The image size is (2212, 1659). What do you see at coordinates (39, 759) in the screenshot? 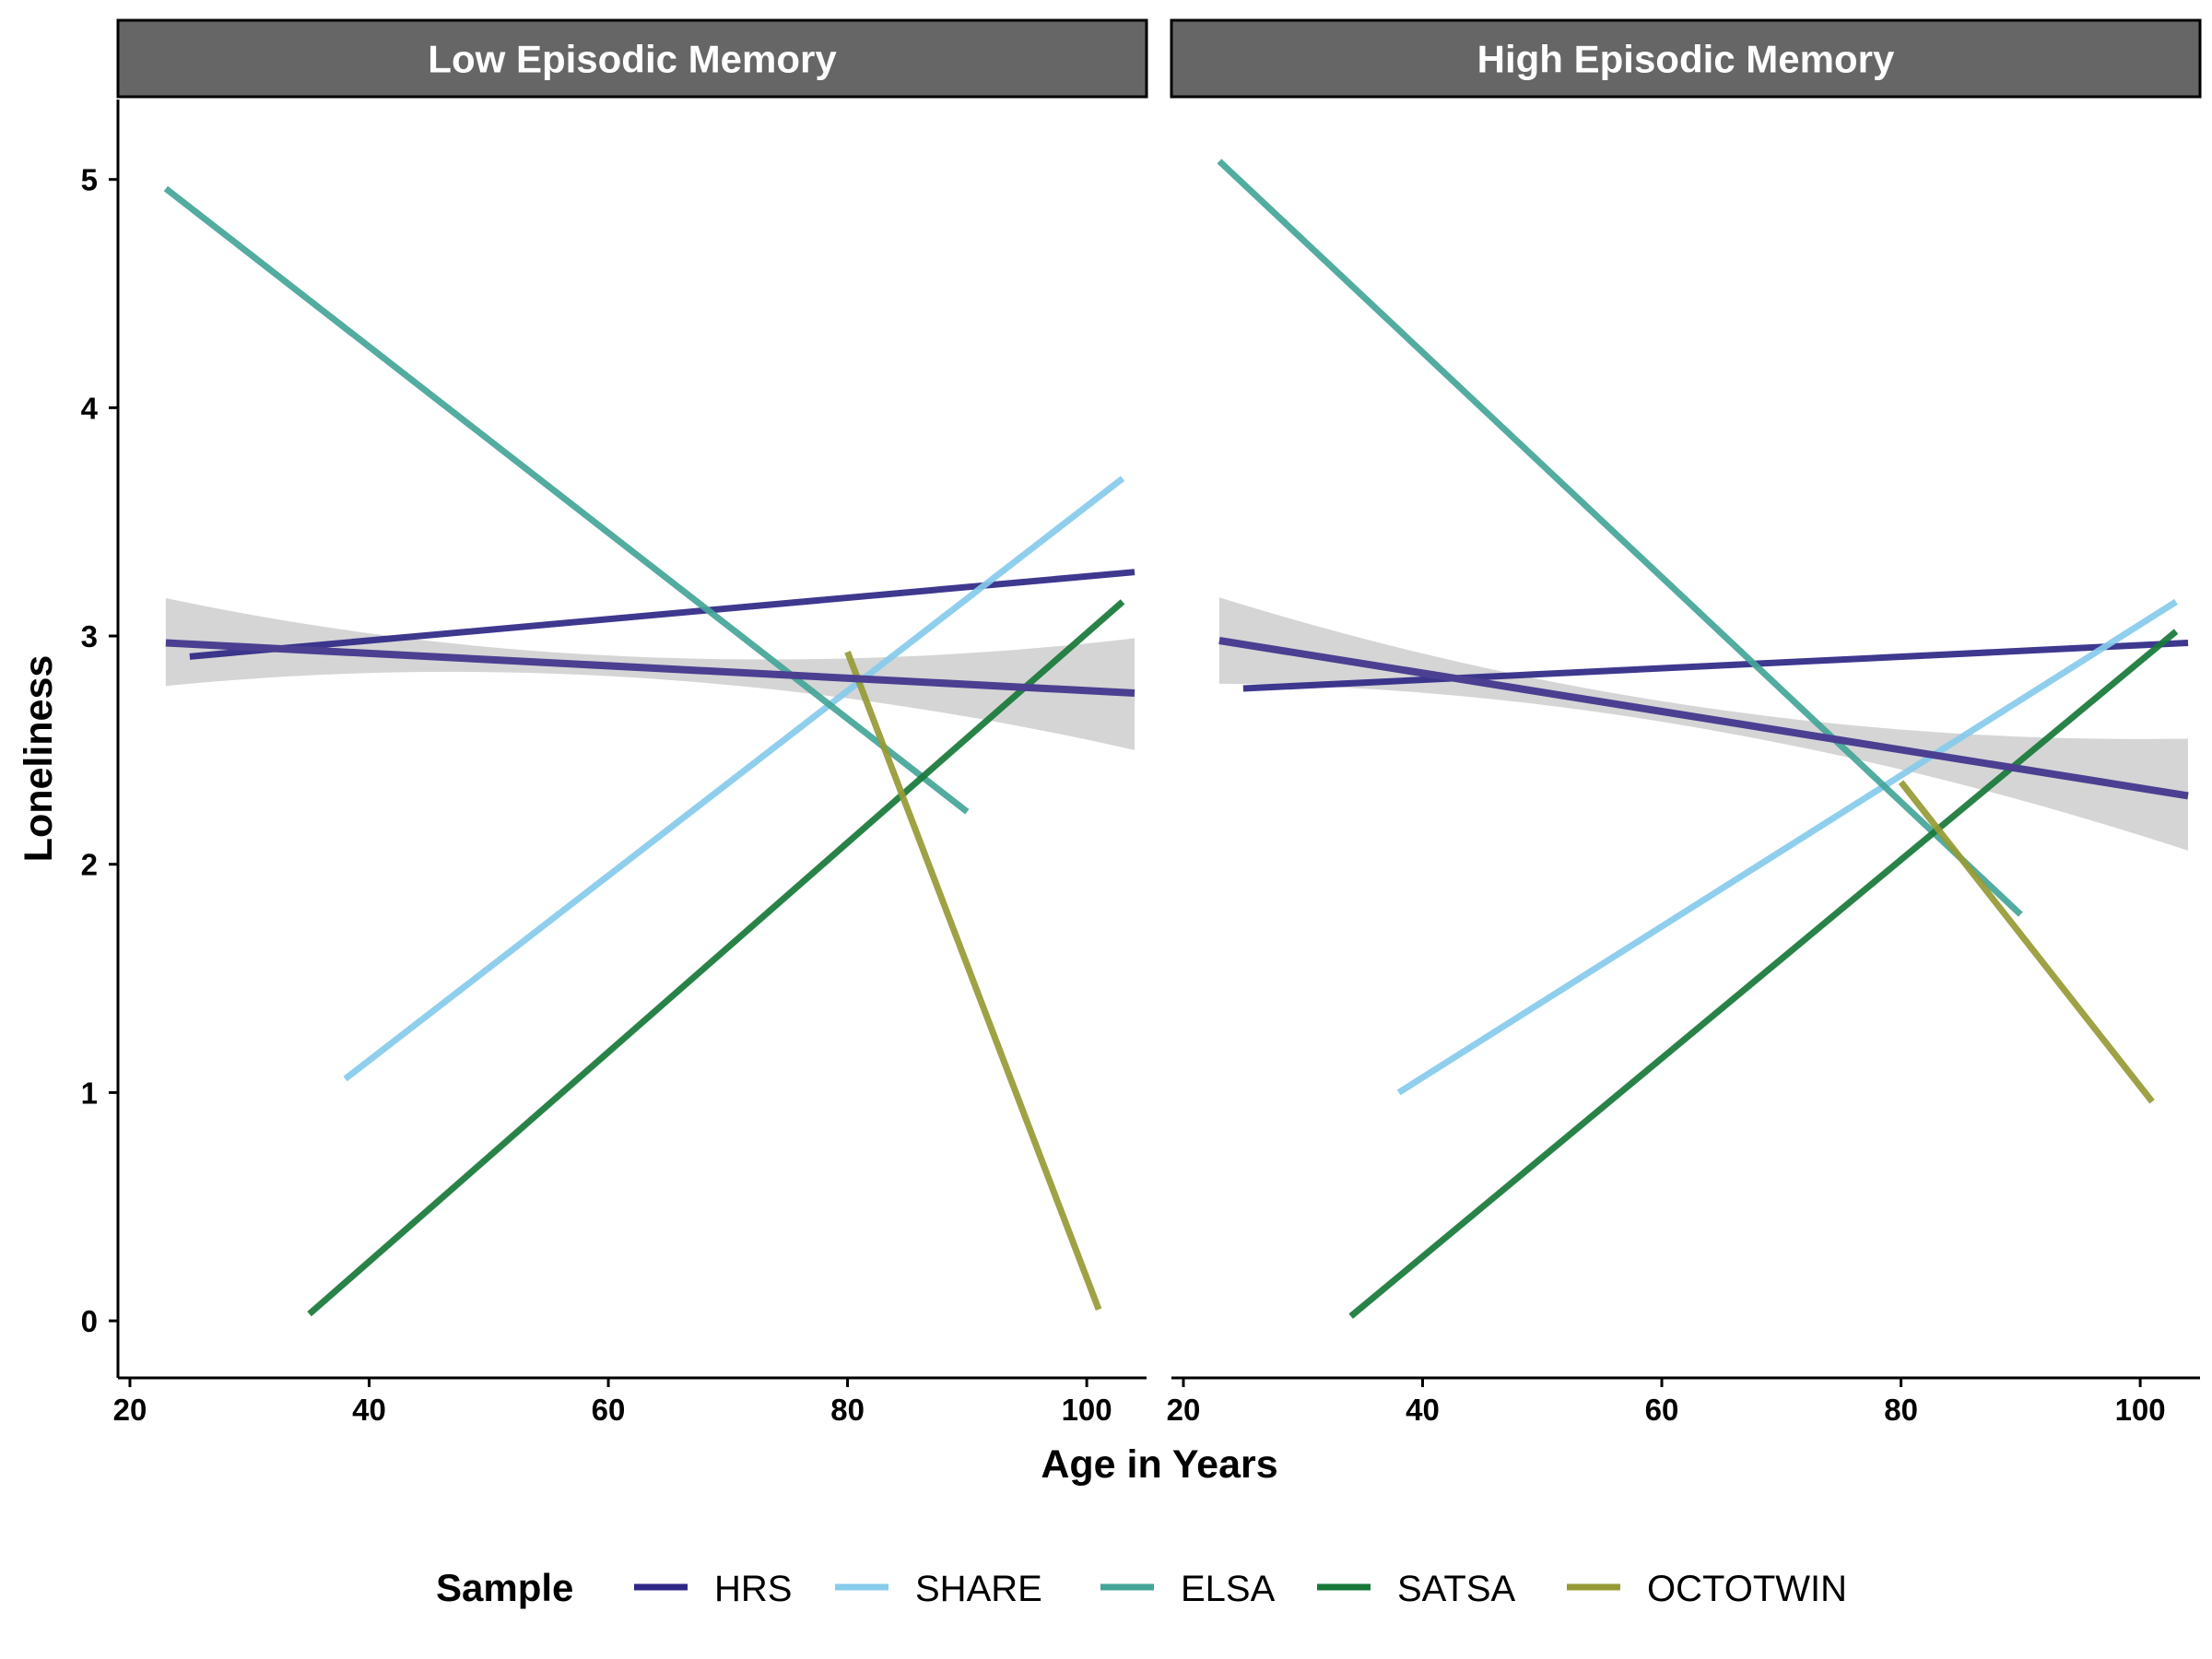
I see `y-axis-title: Loneliness` at bounding box center [39, 759].